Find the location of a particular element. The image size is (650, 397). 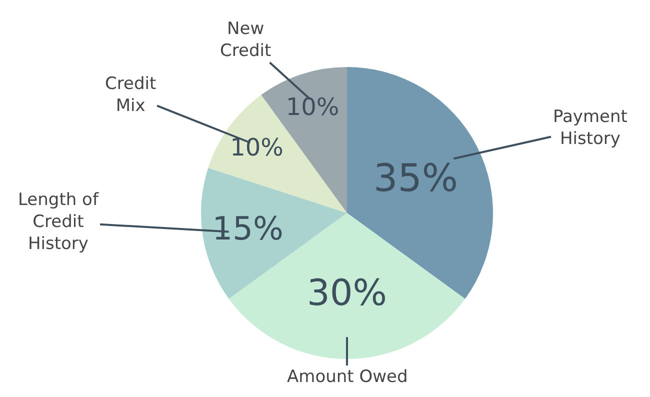

slice-label: Length of Credit History is located at coordinates (59, 222).